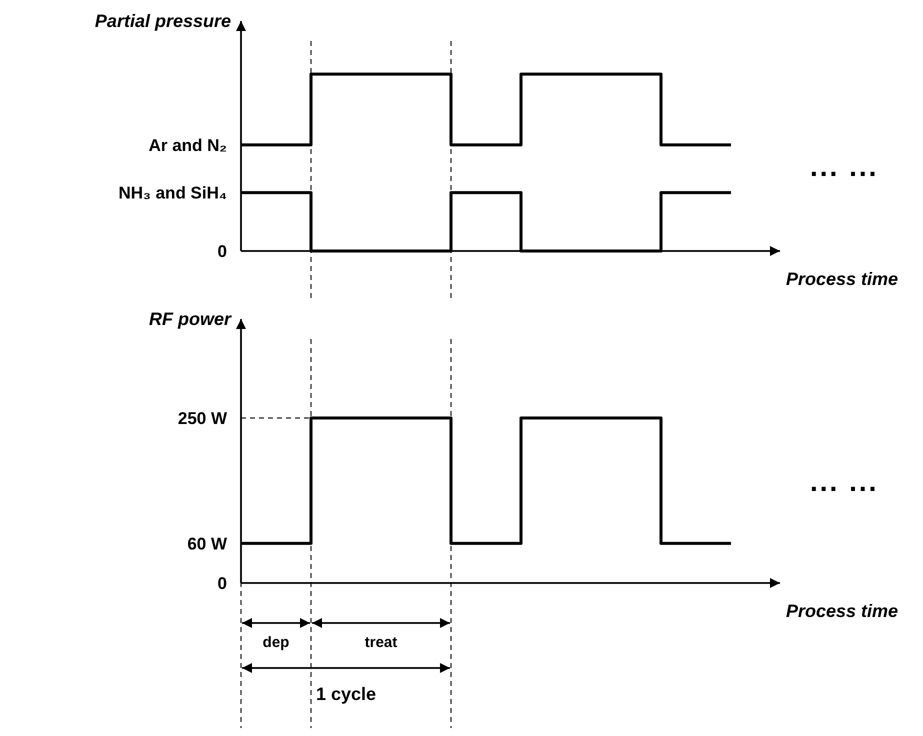  What do you see at coordinates (276, 642) in the screenshot?
I see `text: dep` at bounding box center [276, 642].